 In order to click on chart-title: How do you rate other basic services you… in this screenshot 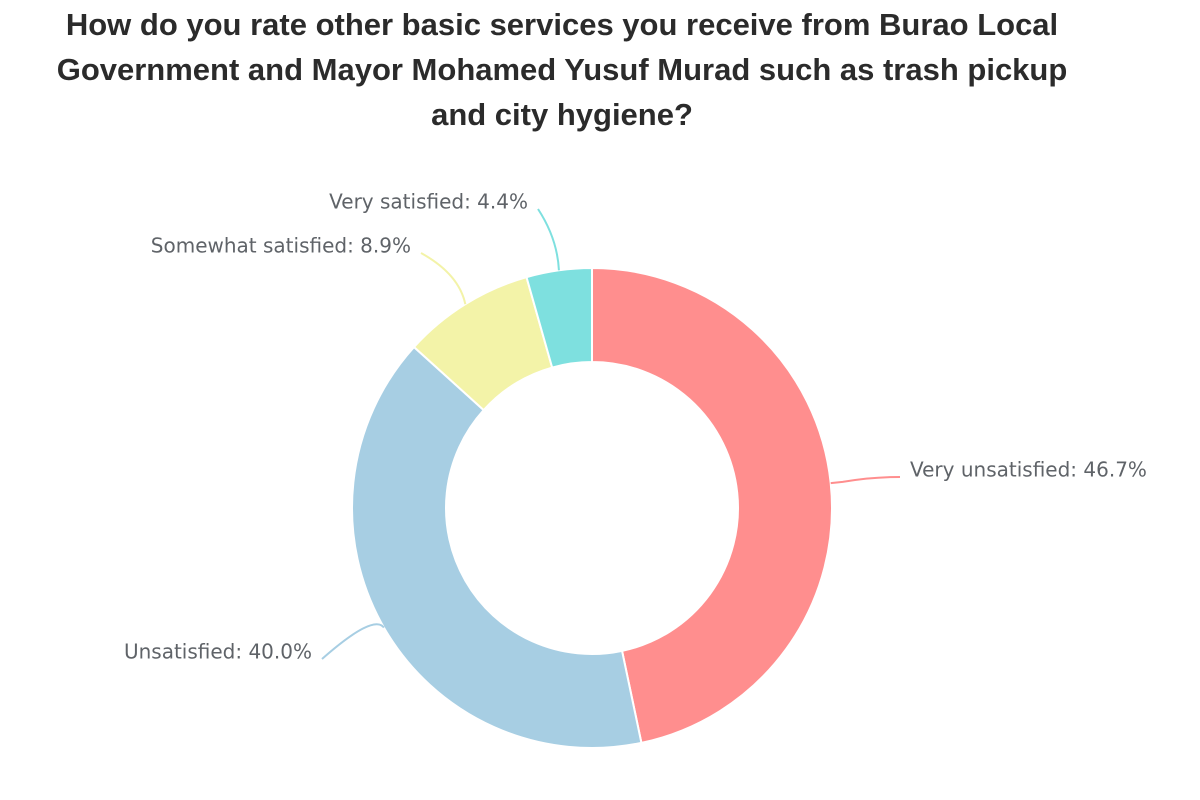, I will do `click(562, 69)`.